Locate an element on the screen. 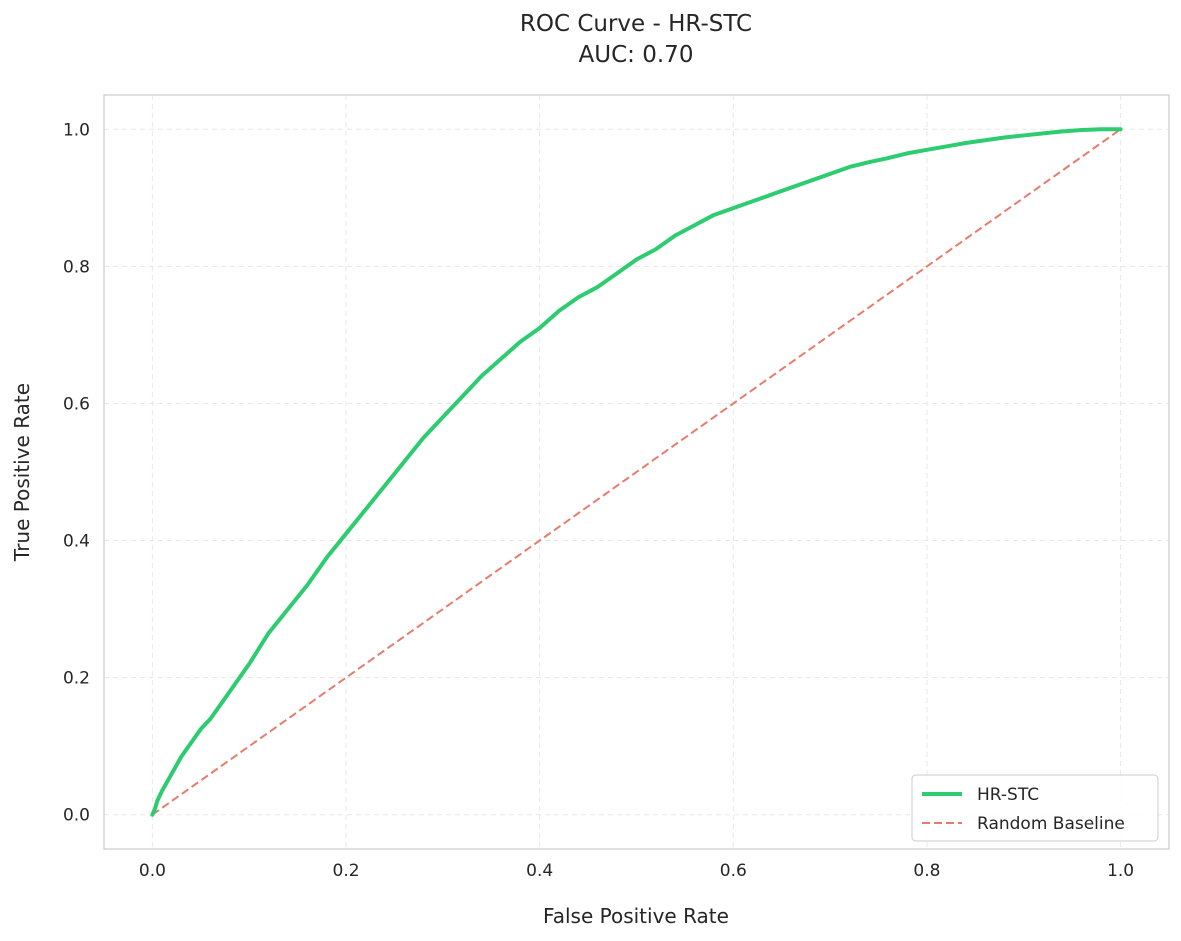 This screenshot has height=941, width=1181. y-tick-label: 1.0 is located at coordinates (76, 130).